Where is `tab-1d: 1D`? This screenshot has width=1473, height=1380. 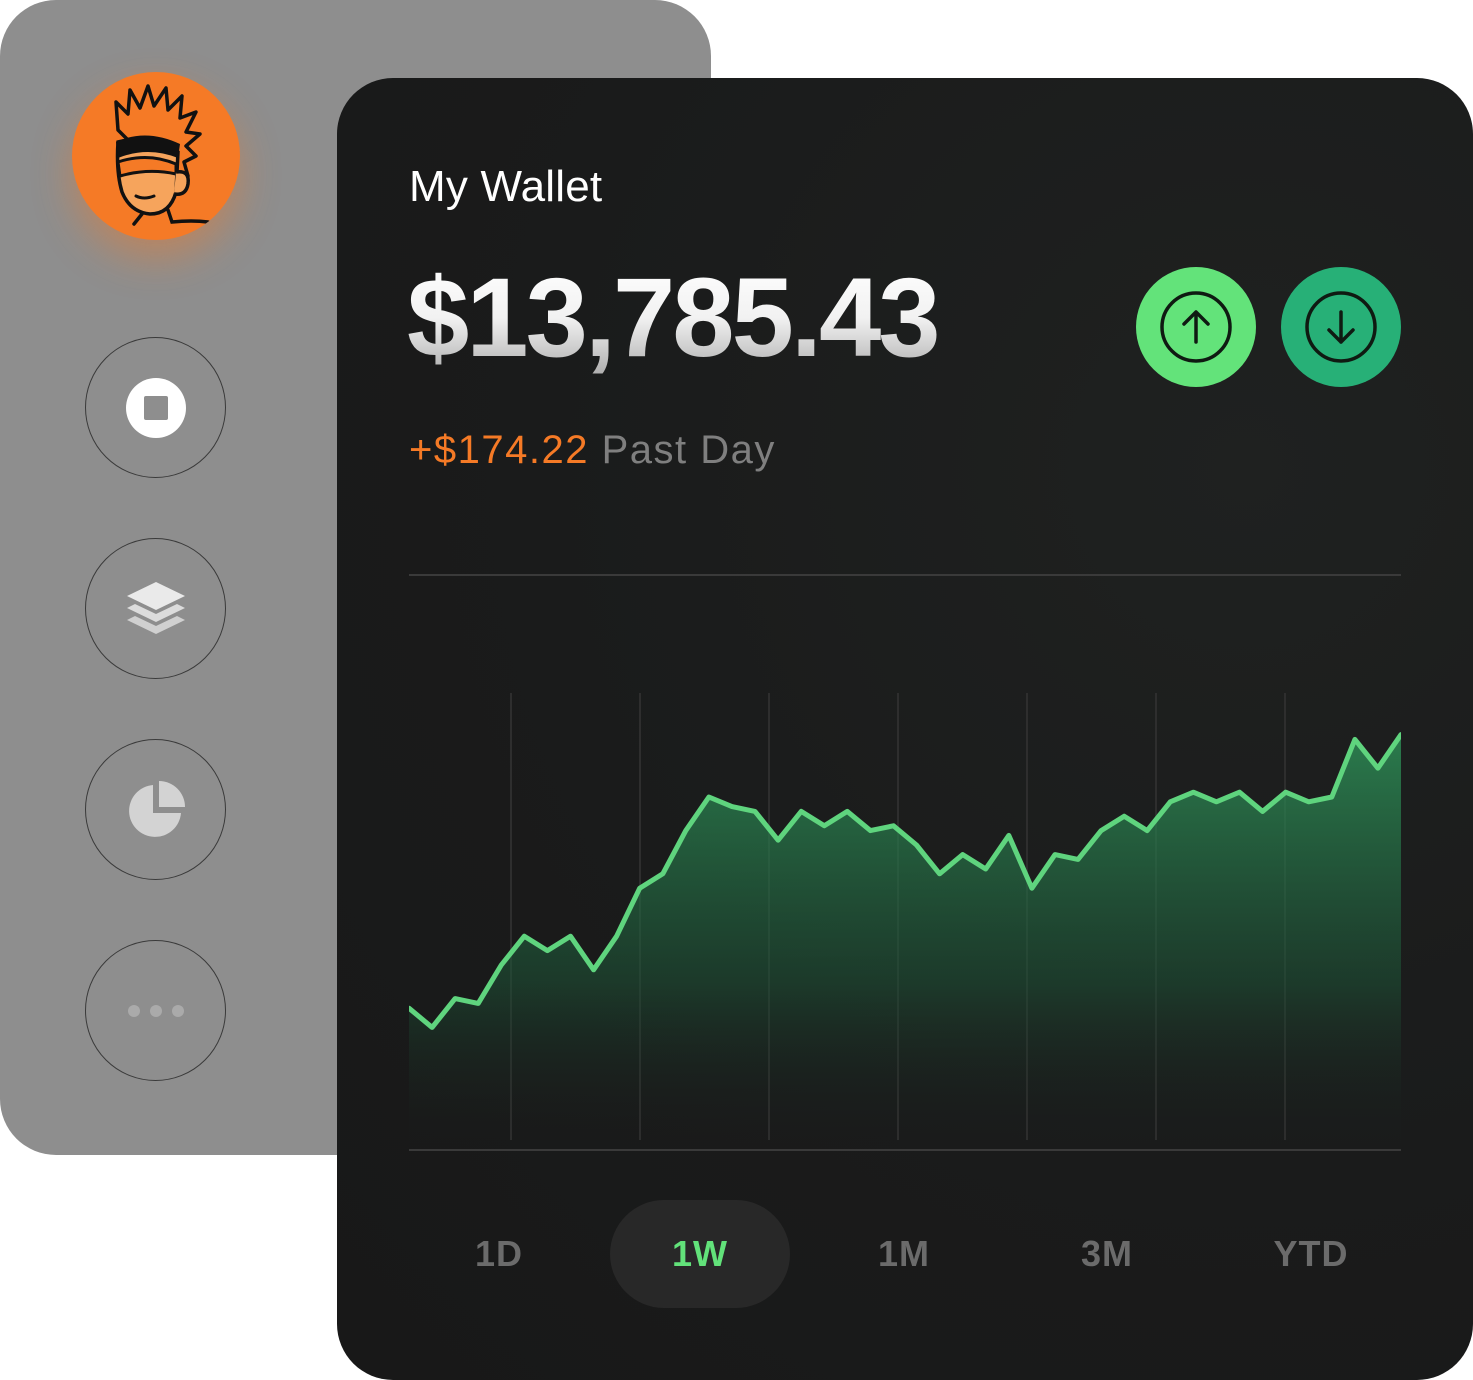 tab-1d: 1D is located at coordinates (499, 1254).